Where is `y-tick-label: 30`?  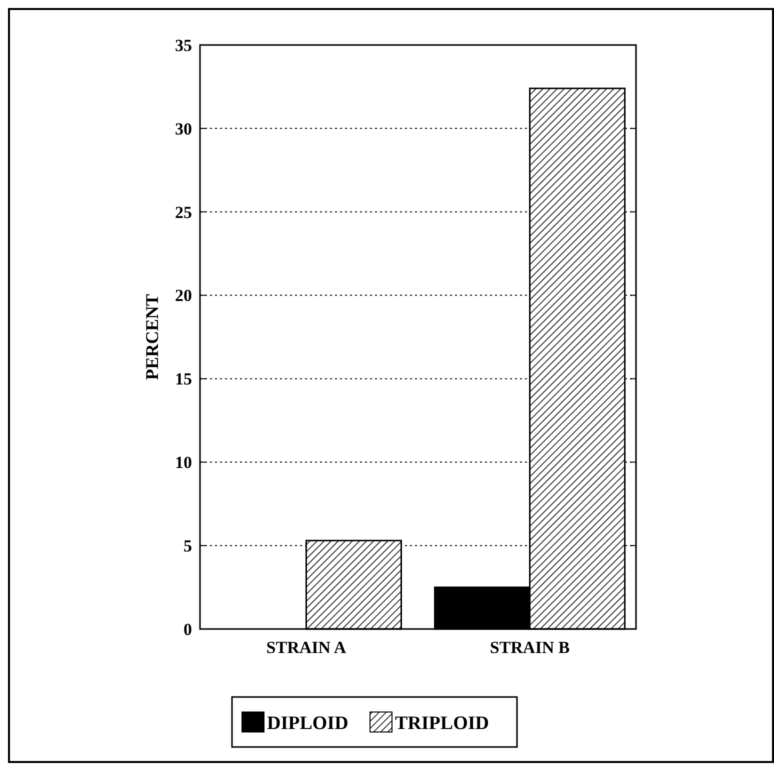
y-tick-label: 30 is located at coordinates (183, 128).